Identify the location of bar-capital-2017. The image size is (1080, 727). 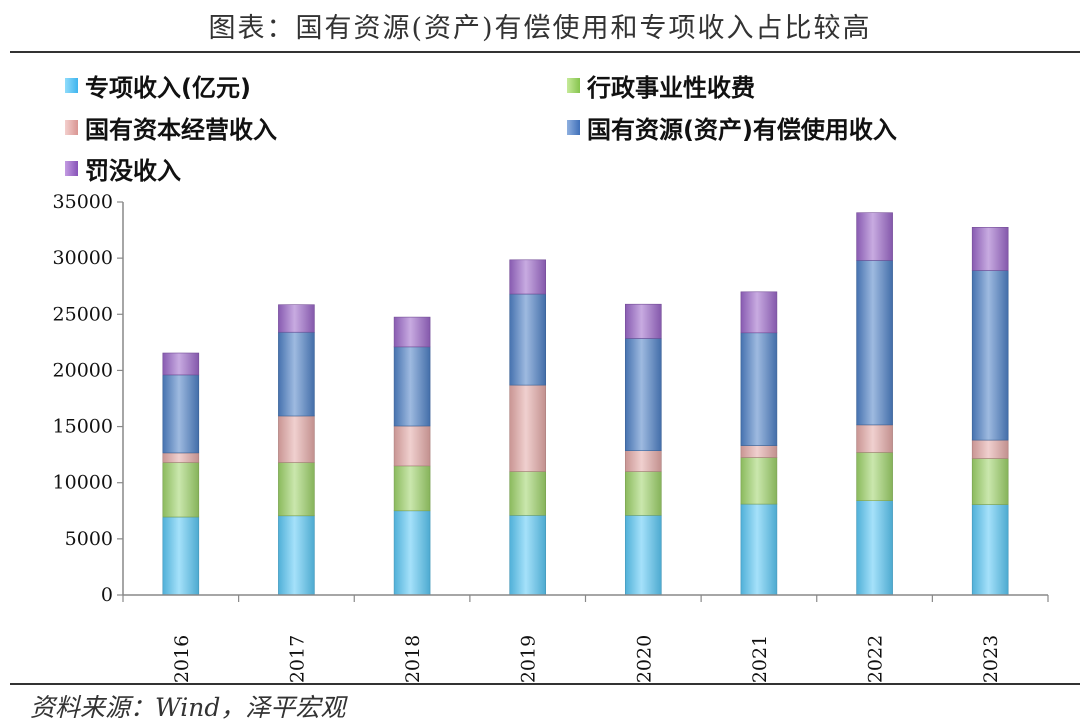
(296, 439).